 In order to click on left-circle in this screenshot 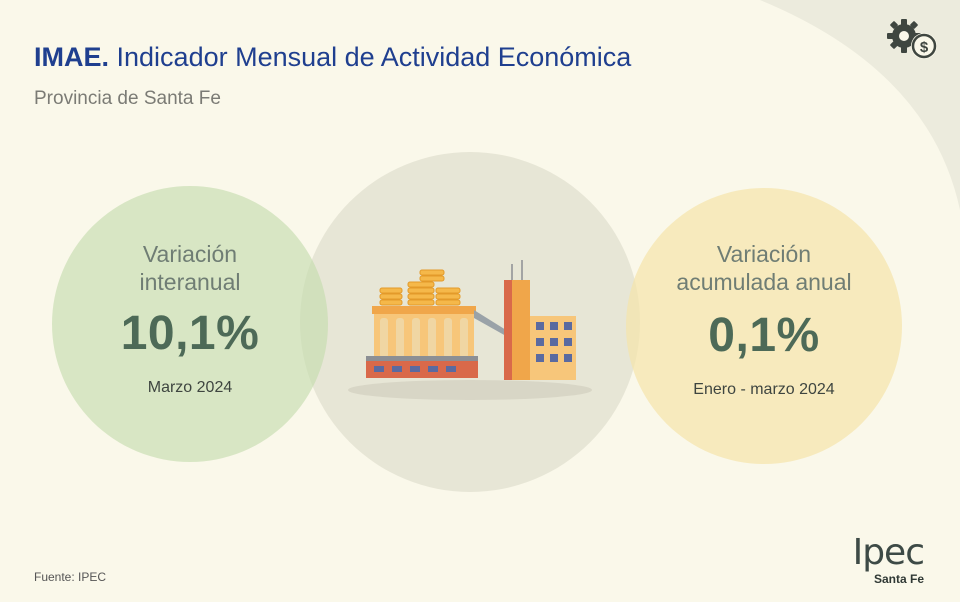, I will do `click(190, 324)`.